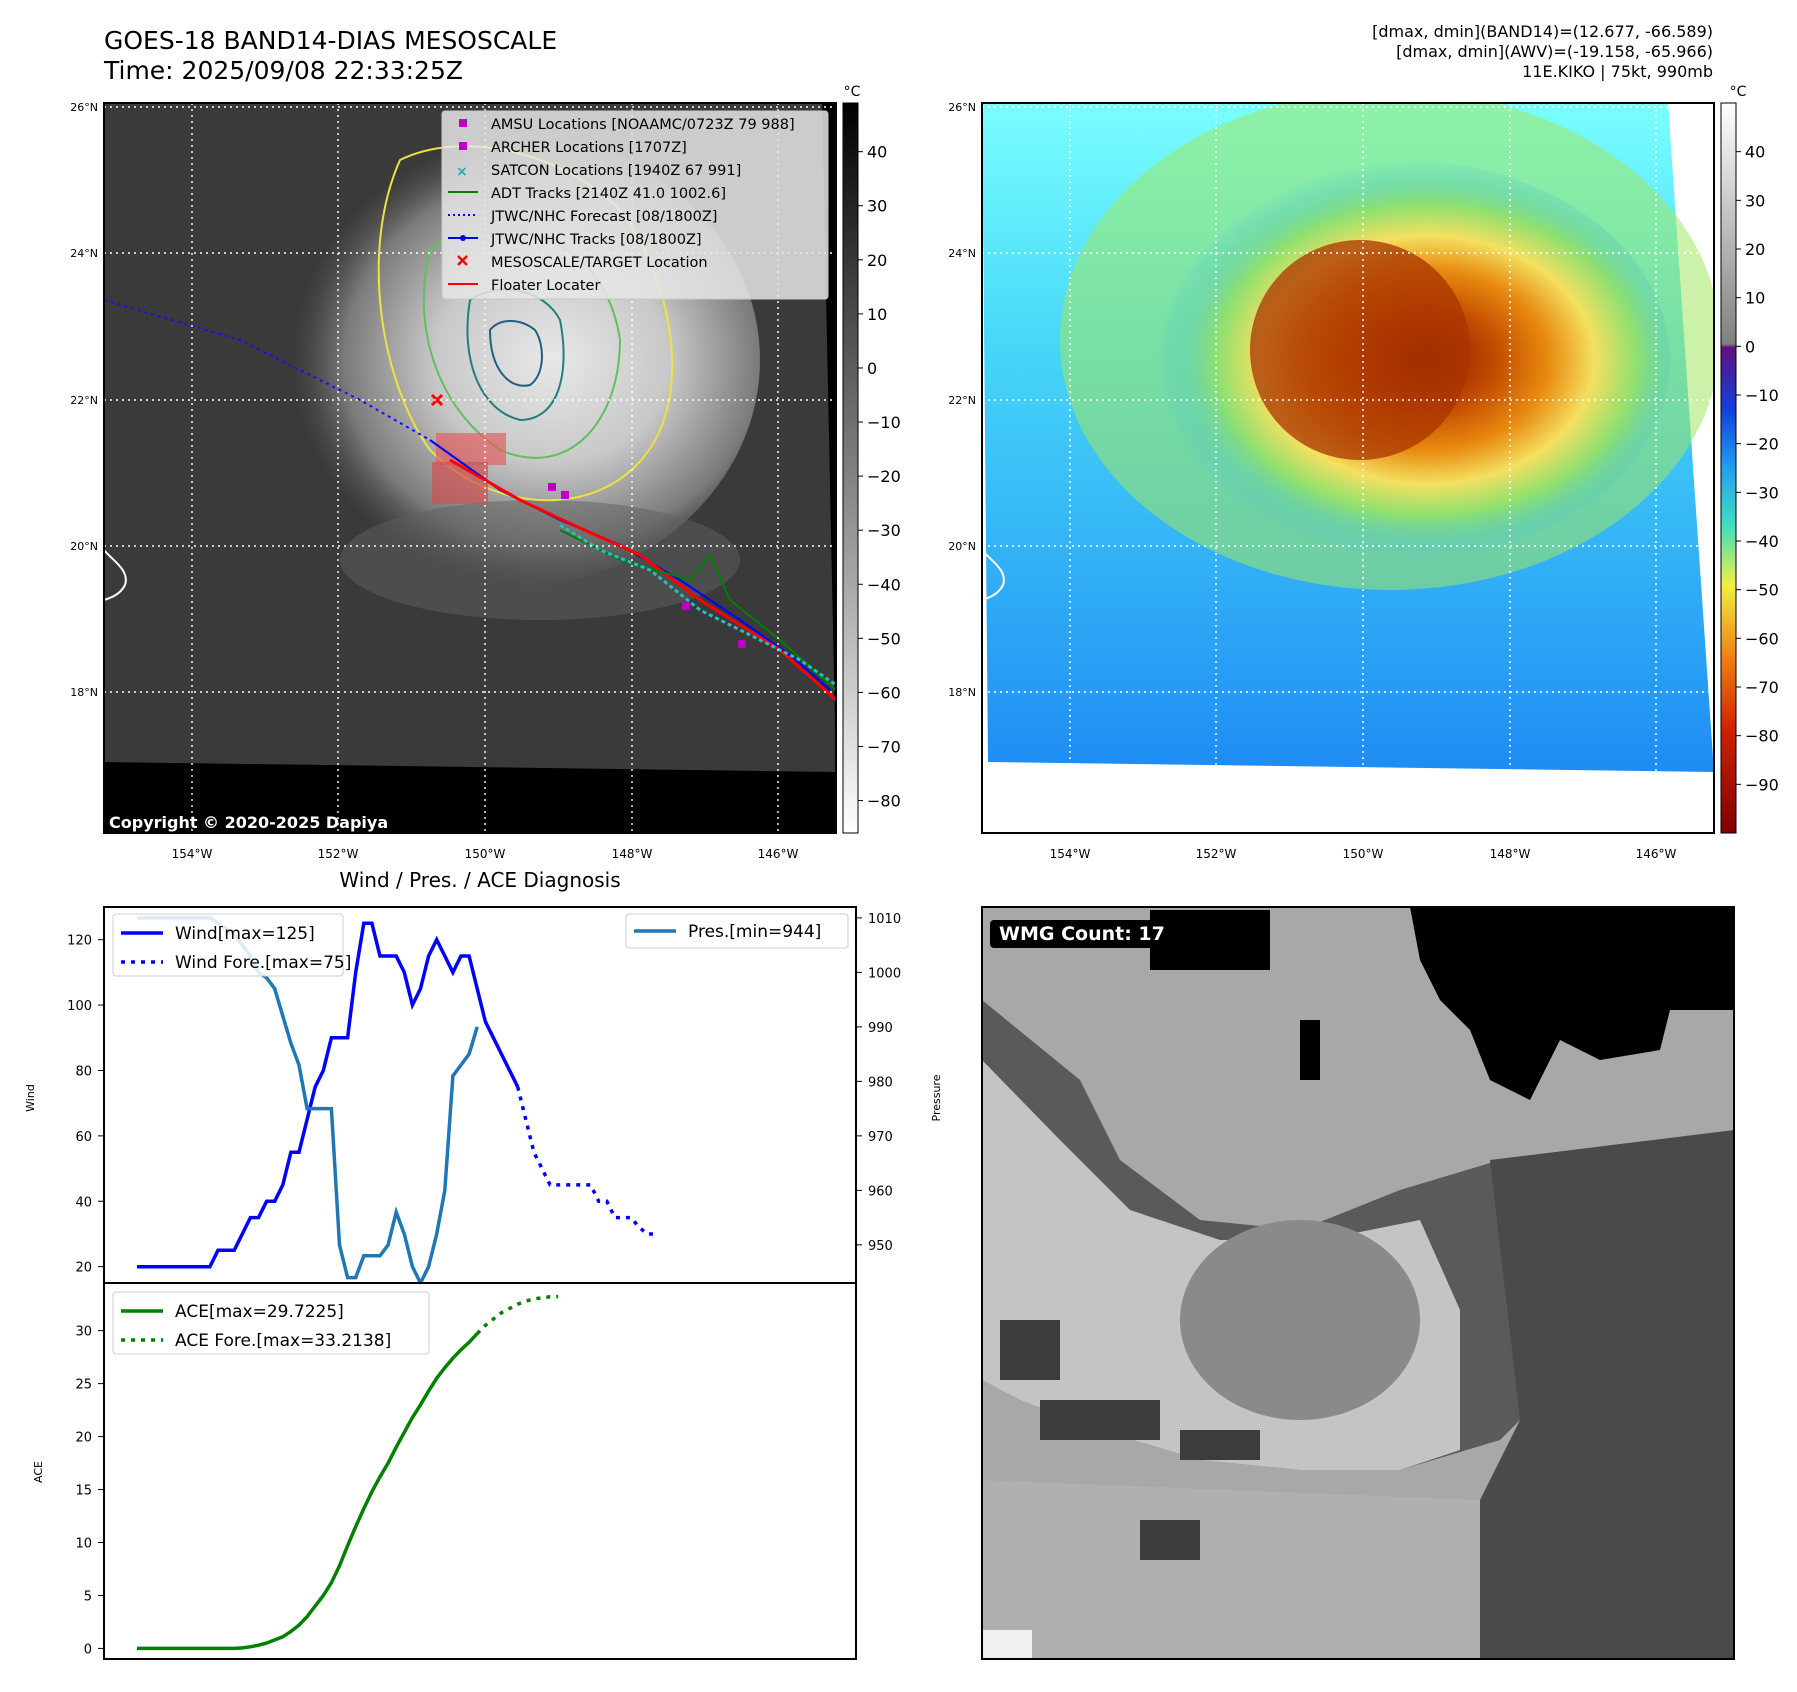 The height and width of the screenshot is (1692, 1797). I want to click on legend-item: Floater Locater, so click(524, 286).